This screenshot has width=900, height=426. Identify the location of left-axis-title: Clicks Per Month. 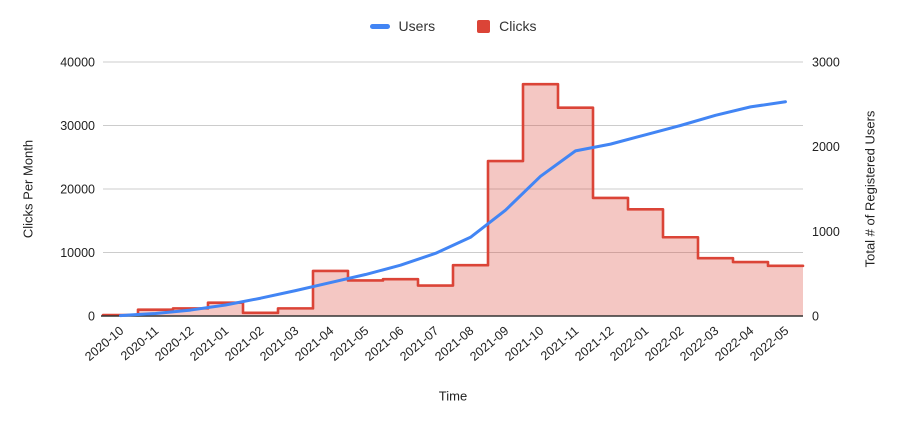
(28, 189).